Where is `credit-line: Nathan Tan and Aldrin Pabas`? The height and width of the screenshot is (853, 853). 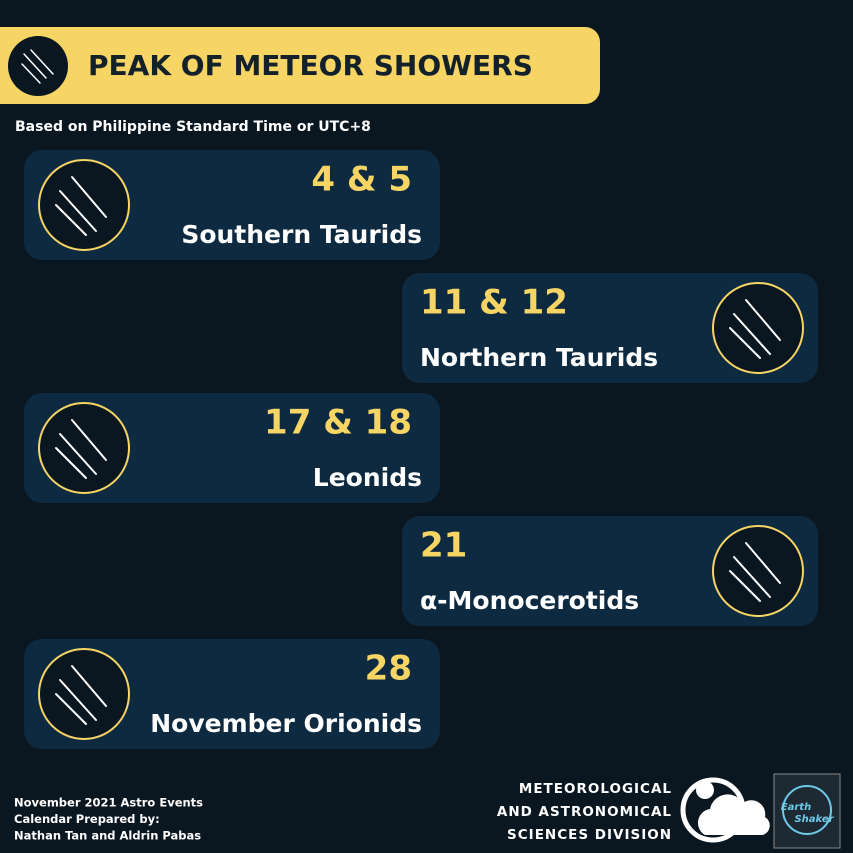 credit-line: Nathan Tan and Aldrin Pabas is located at coordinates (107, 836).